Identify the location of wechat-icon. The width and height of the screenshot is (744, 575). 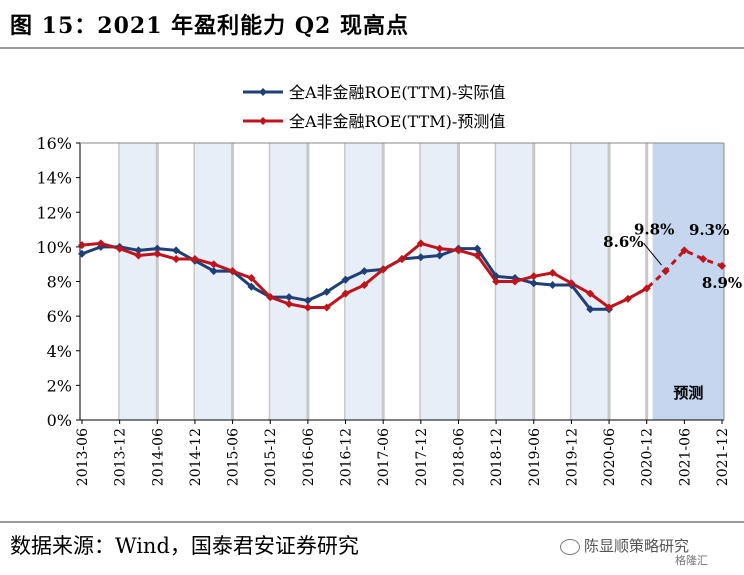
(570, 546).